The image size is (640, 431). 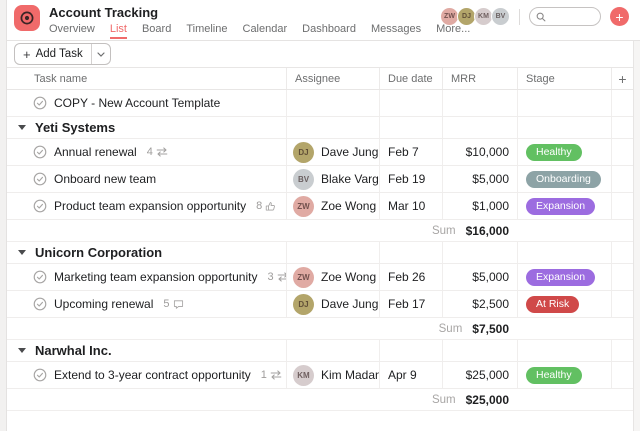 I want to click on assignee-cell, so click(x=333, y=103).